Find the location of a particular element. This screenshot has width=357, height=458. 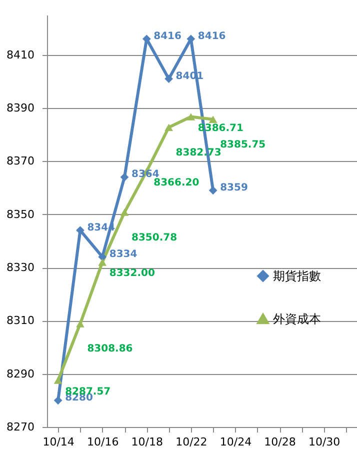

y-tick-label: 8330 is located at coordinates (20, 267).